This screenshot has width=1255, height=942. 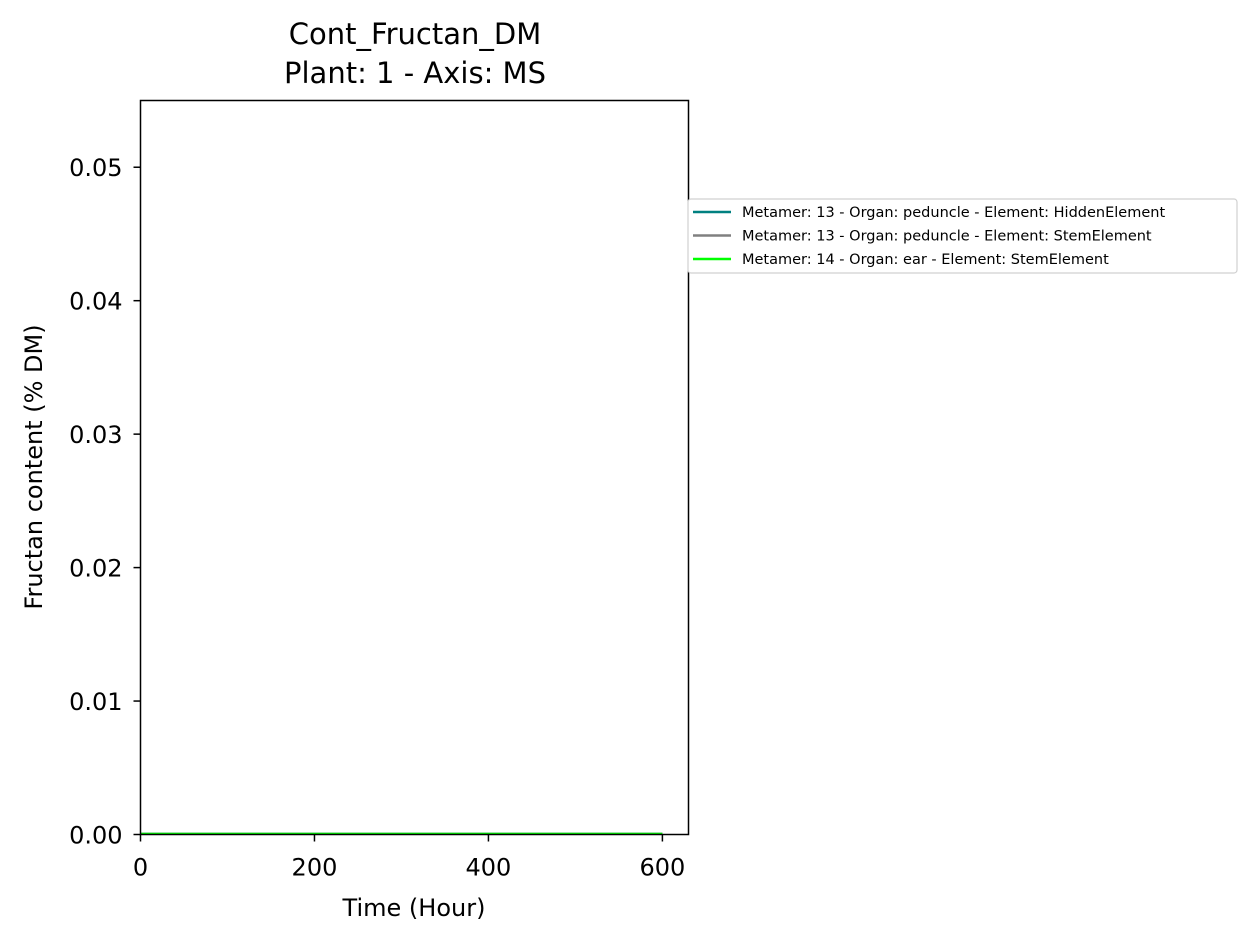 What do you see at coordinates (95, 435) in the screenshot?
I see `y-tick-label: 0.03` at bounding box center [95, 435].